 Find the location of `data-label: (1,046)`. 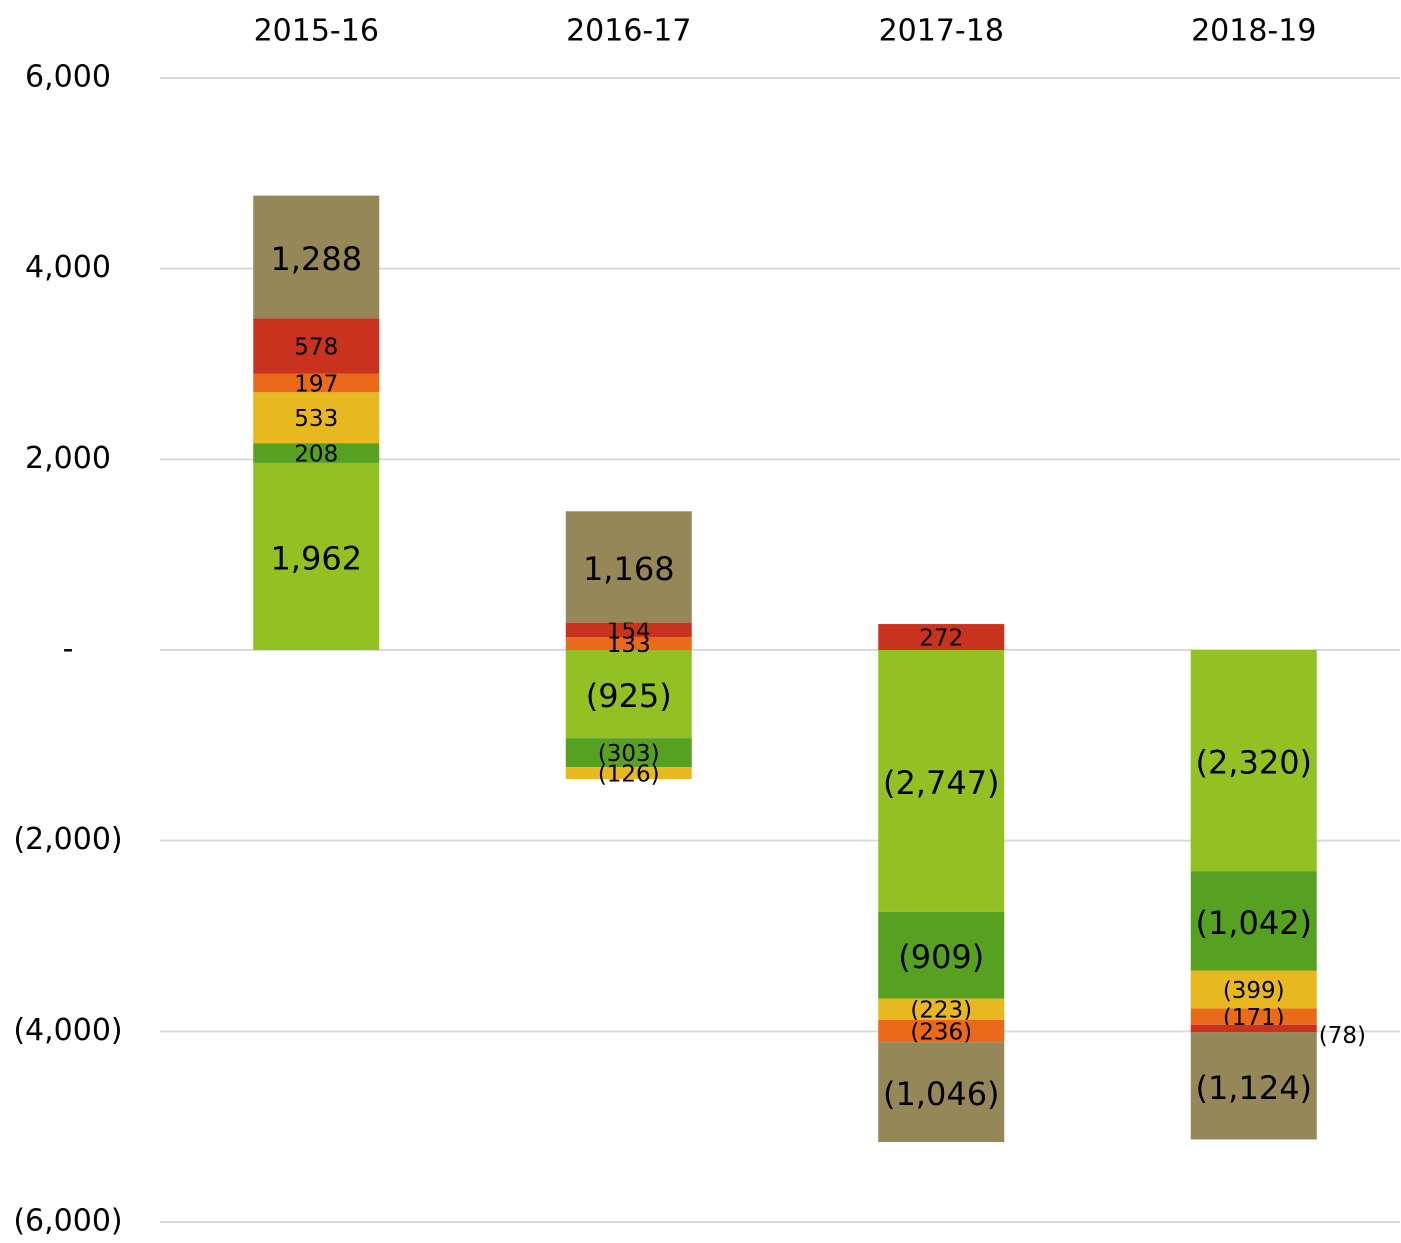

data-label: (1,046) is located at coordinates (941, 1094).